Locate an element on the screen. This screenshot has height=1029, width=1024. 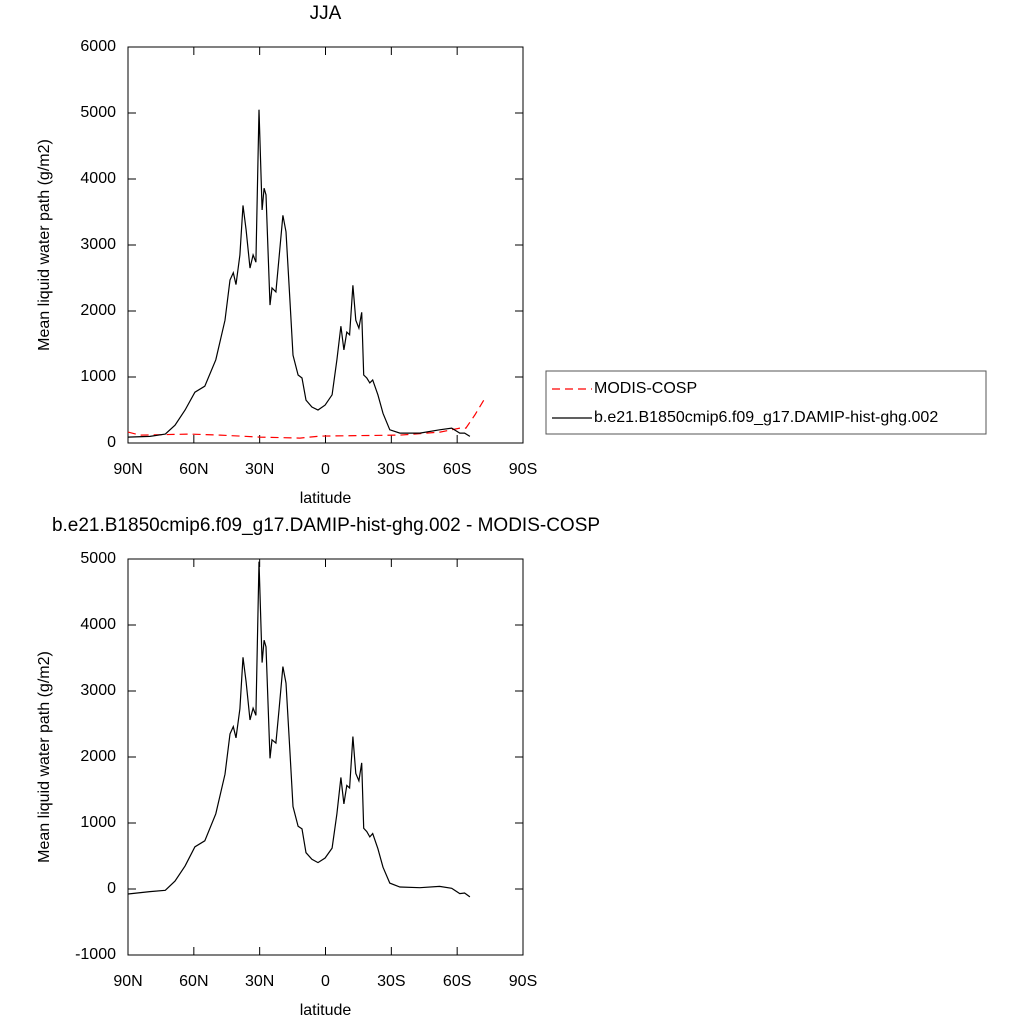
legend-box is located at coordinates (766, 402).